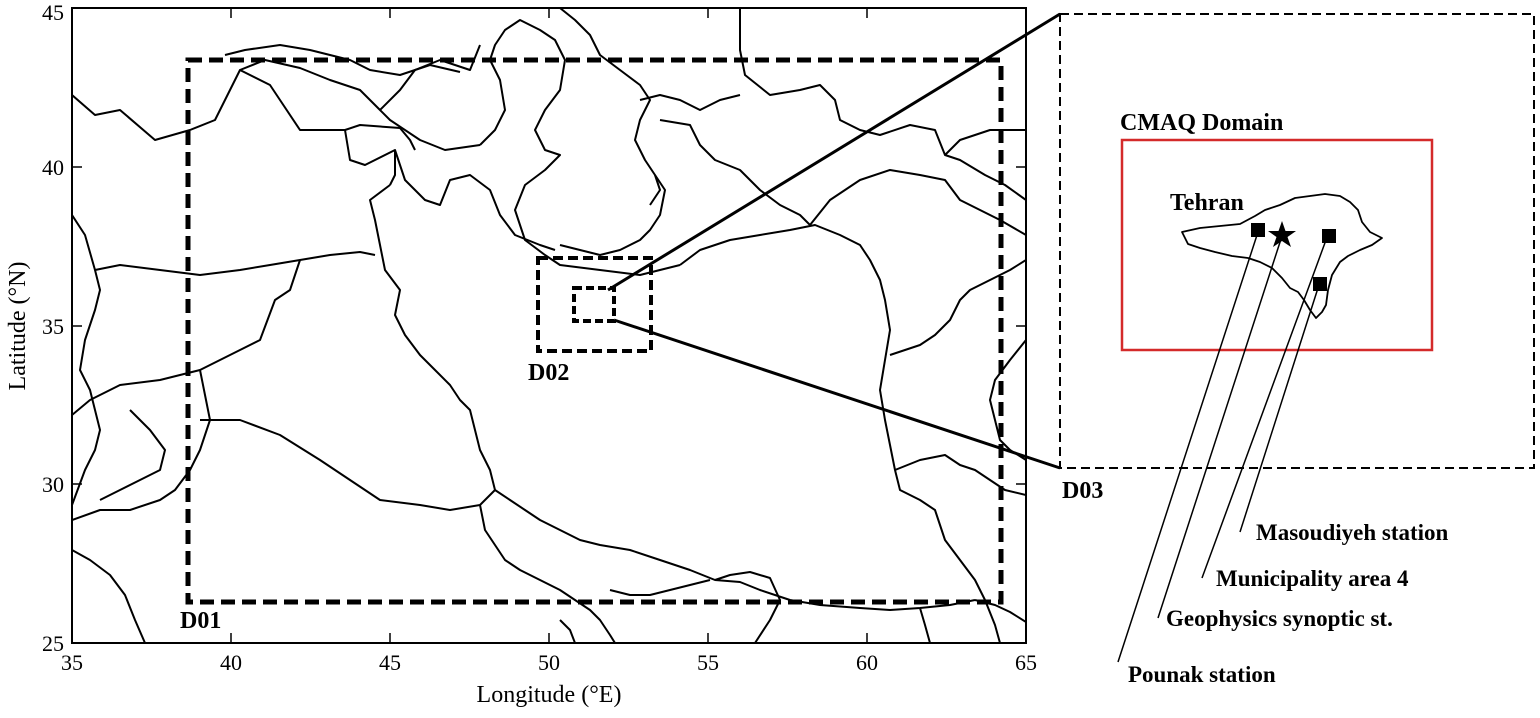 The image size is (1540, 718). What do you see at coordinates (1320, 284) in the screenshot?
I see `masoudiyeh-station-marker` at bounding box center [1320, 284].